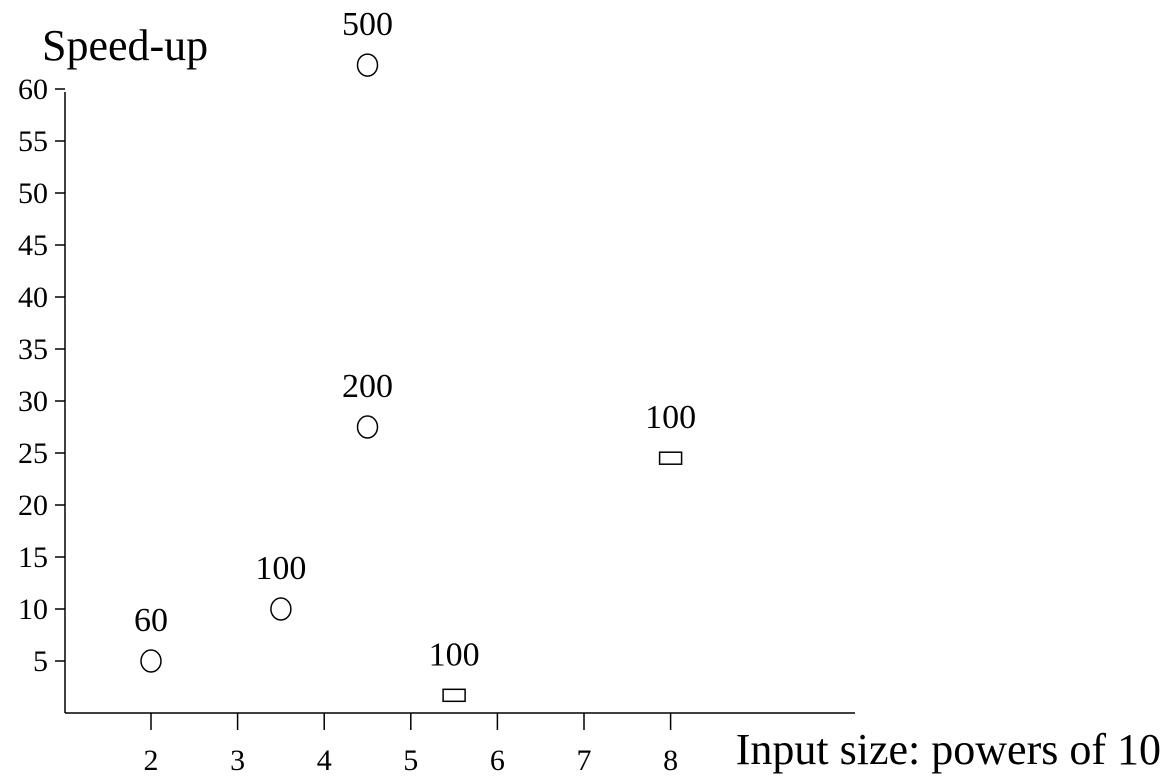  What do you see at coordinates (125, 45) in the screenshot?
I see `y-axis-title: Speed-up` at bounding box center [125, 45].